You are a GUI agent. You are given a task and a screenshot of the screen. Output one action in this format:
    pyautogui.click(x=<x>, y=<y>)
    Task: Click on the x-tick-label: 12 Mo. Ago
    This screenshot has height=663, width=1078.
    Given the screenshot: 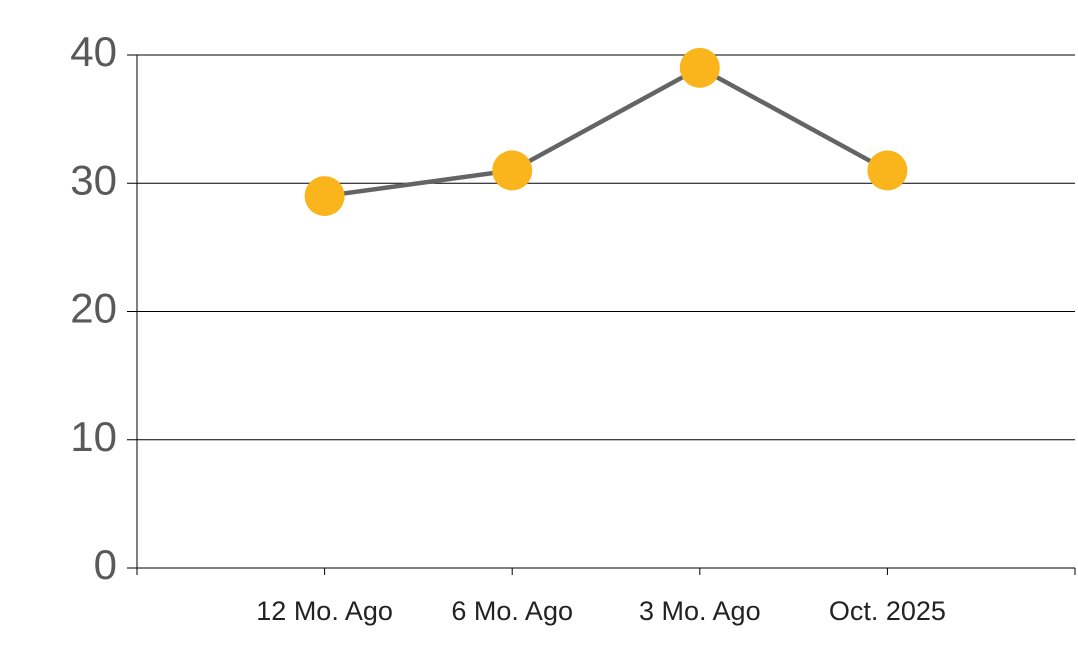 What is the action you would take?
    pyautogui.click(x=324, y=611)
    